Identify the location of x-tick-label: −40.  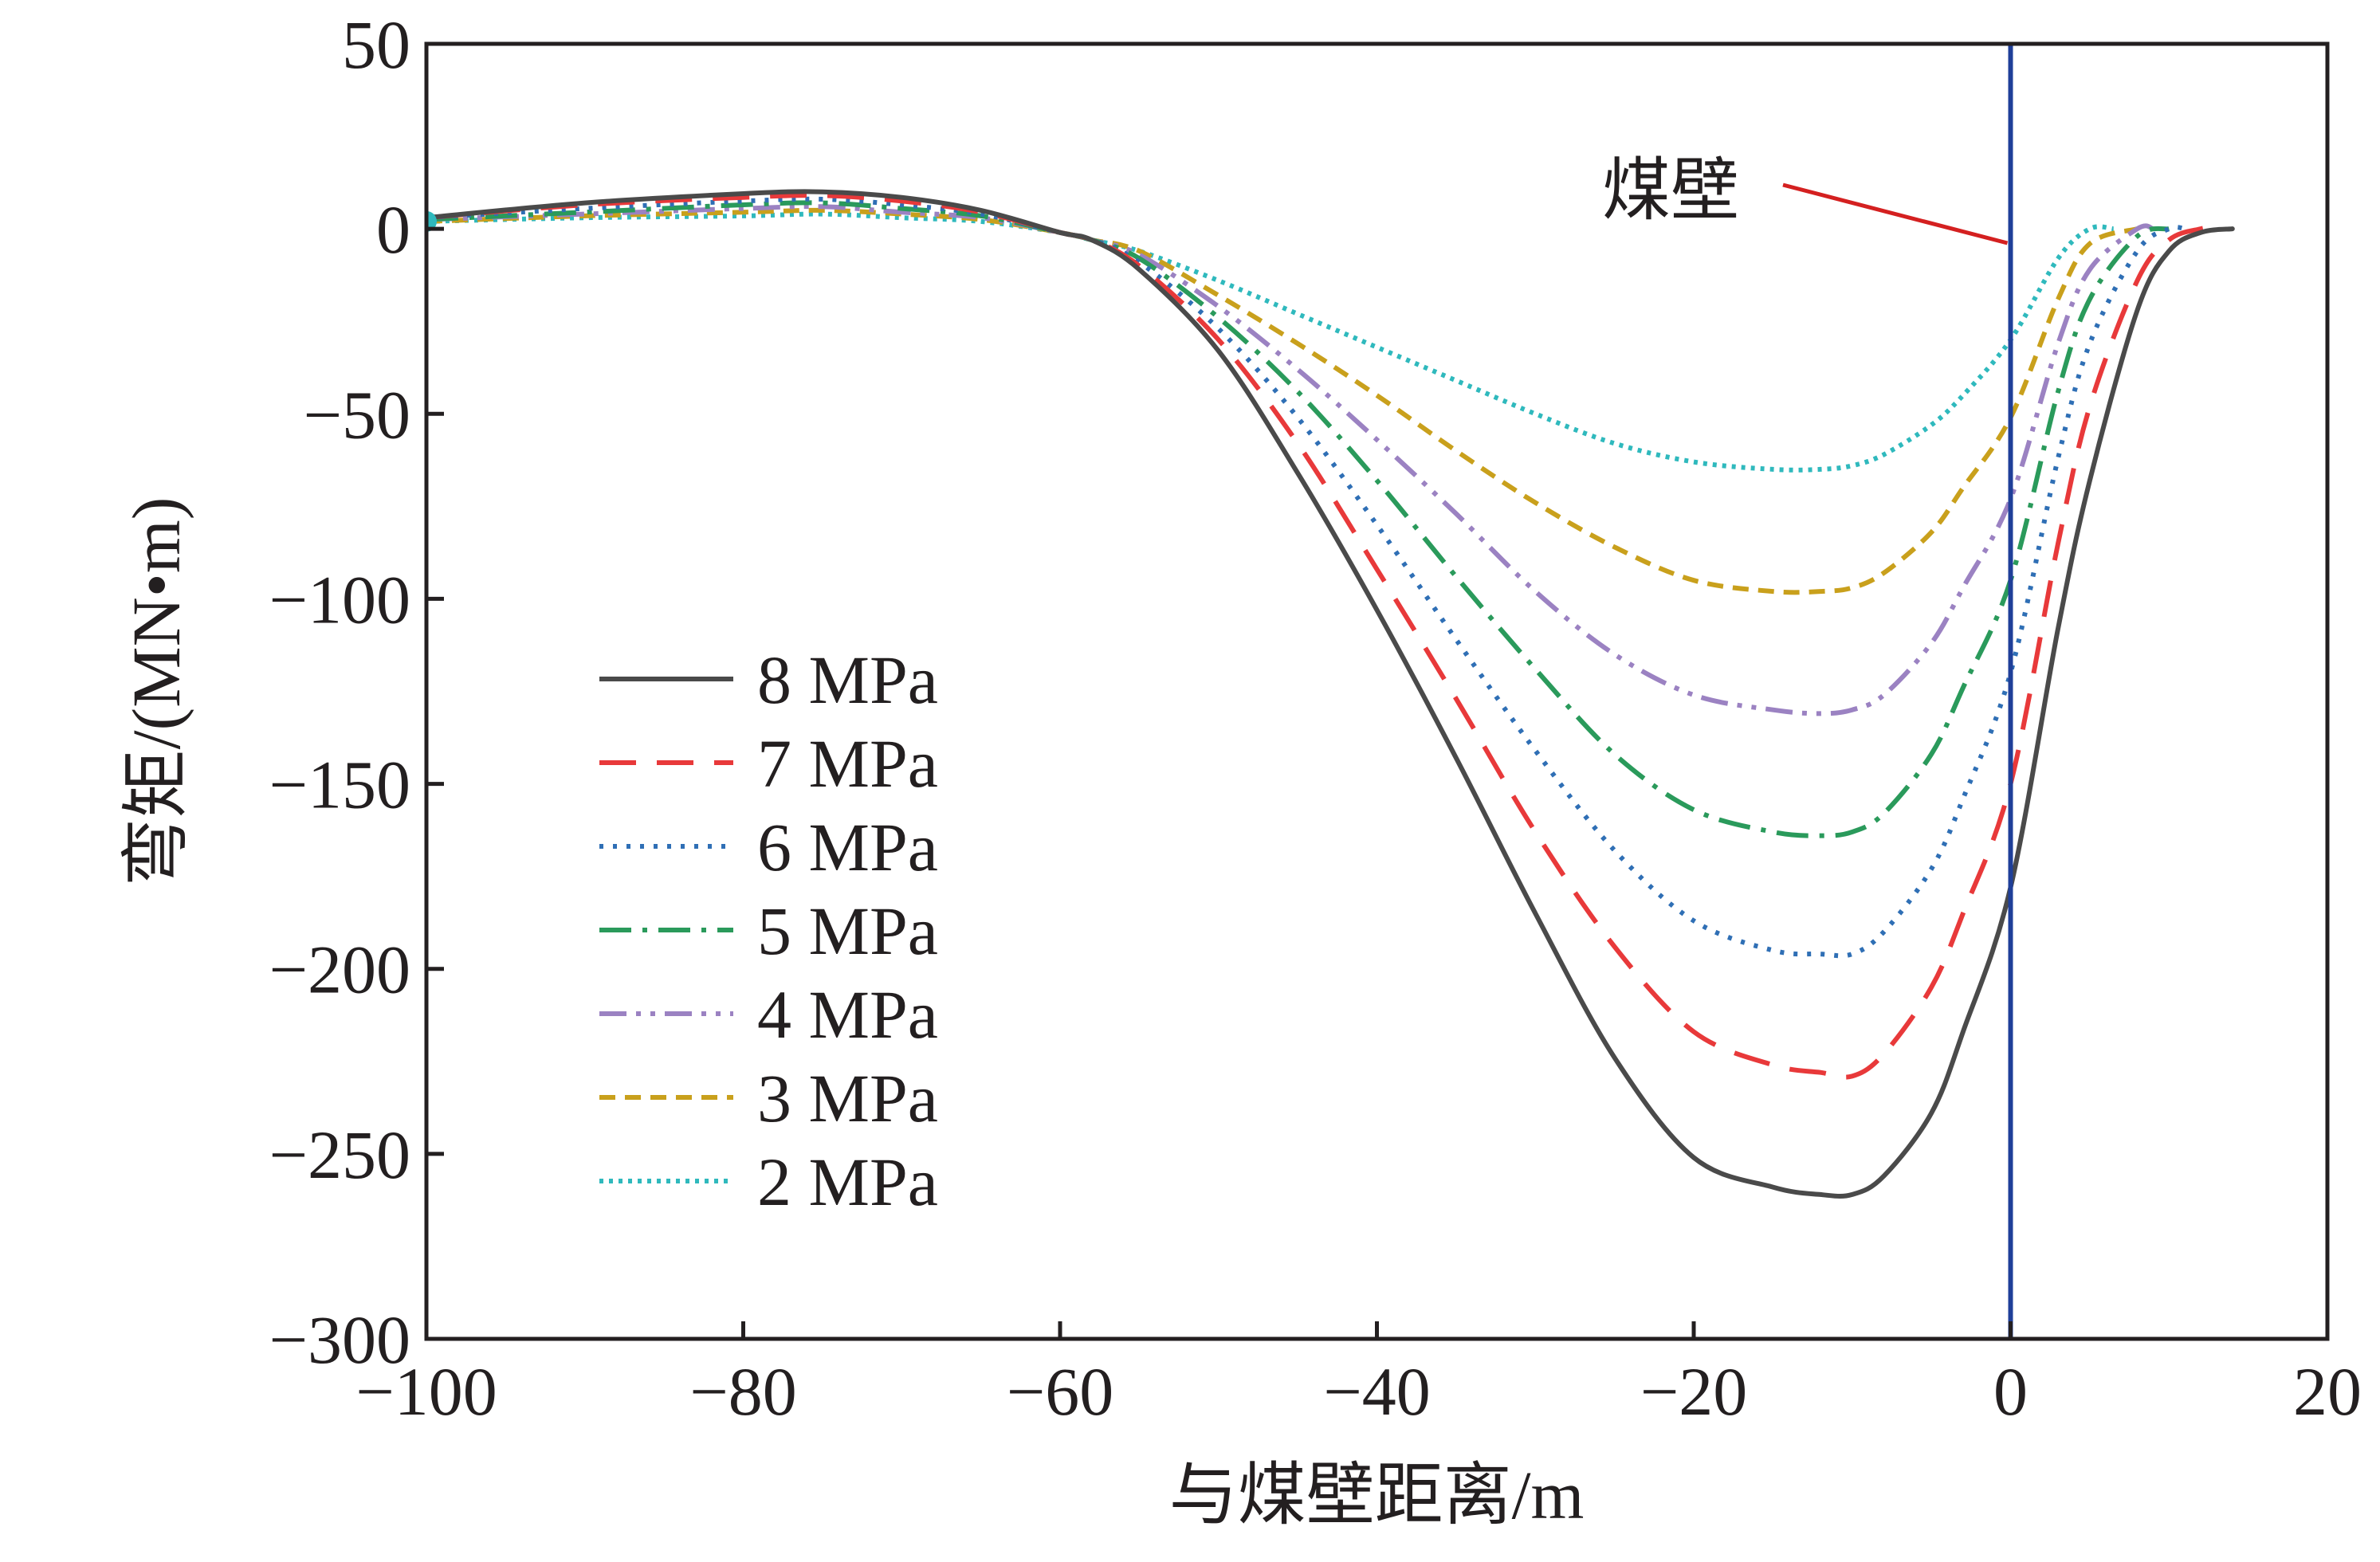
(1377, 1391).